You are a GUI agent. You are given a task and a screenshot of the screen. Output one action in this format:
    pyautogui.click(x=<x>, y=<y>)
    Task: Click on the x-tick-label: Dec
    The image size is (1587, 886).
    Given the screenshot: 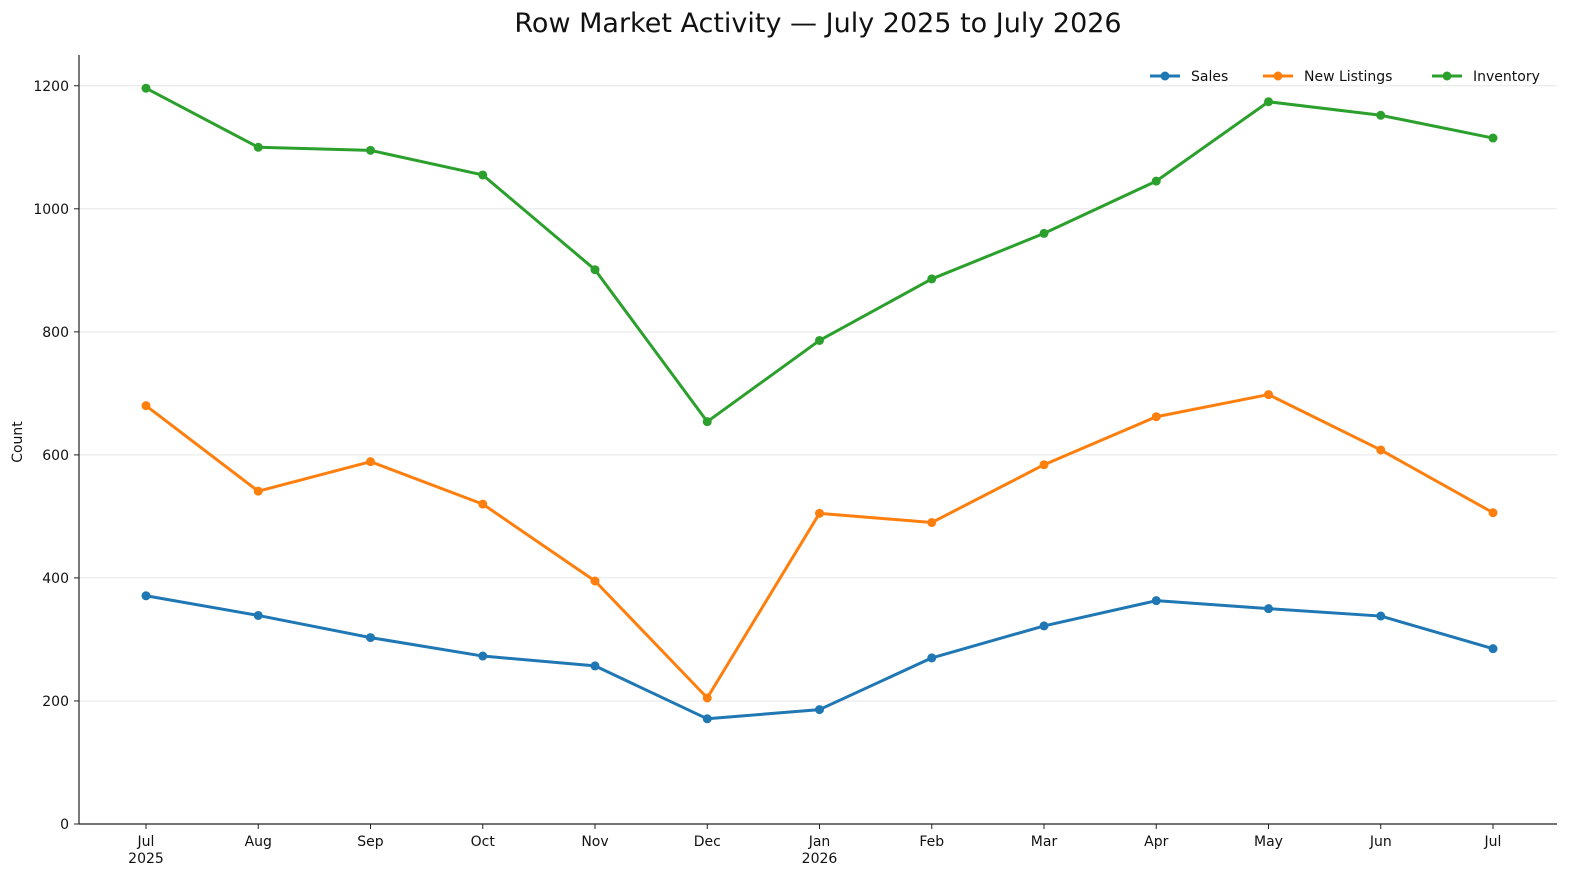 What is the action you would take?
    pyautogui.click(x=707, y=842)
    